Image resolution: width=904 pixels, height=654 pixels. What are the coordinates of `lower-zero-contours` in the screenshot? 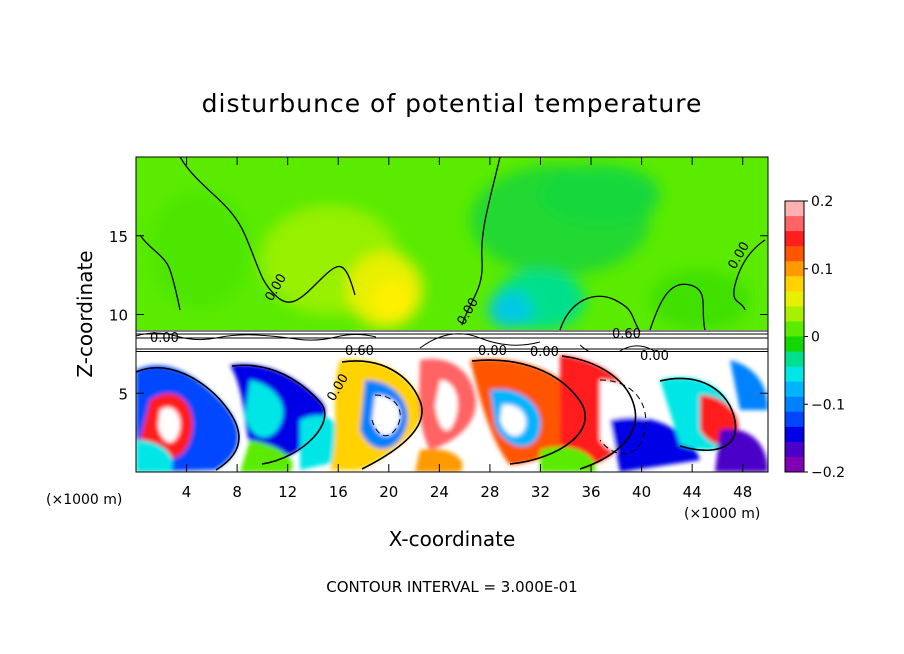 It's located at (436, 413).